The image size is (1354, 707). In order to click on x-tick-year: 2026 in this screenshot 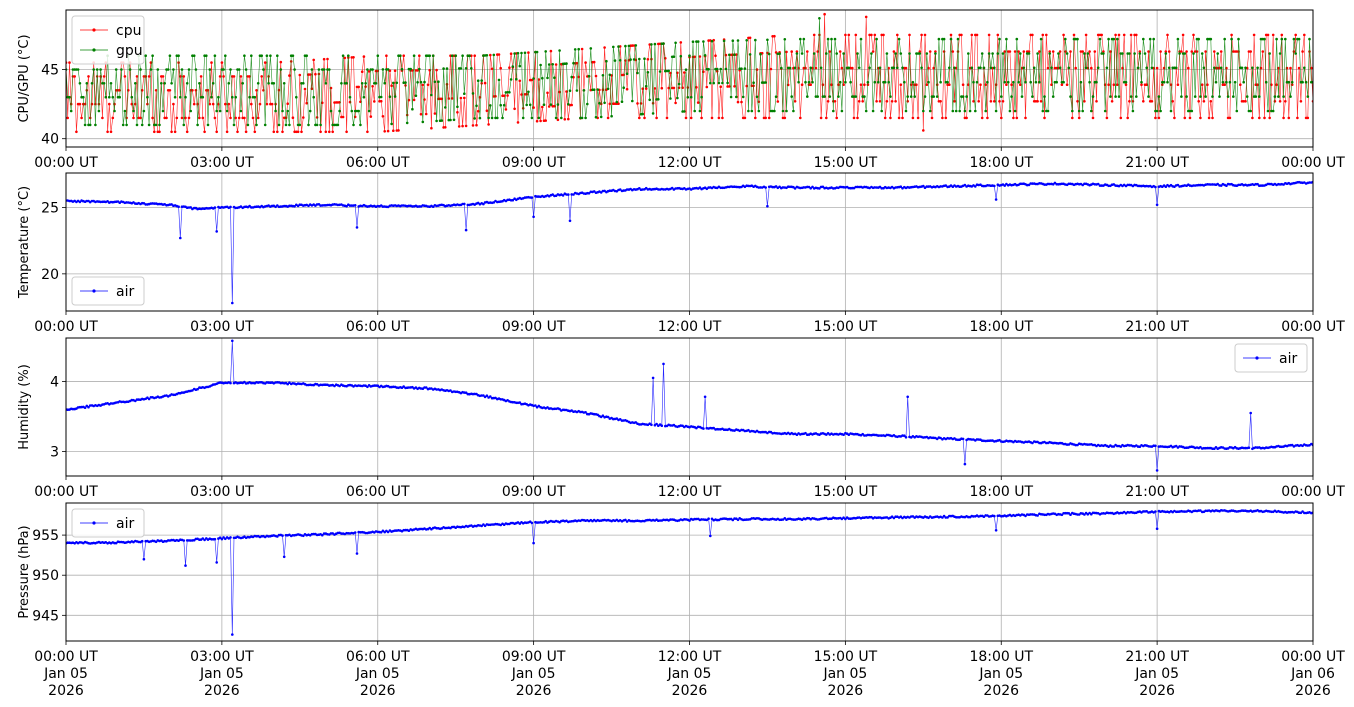, I will do `click(222, 691)`.